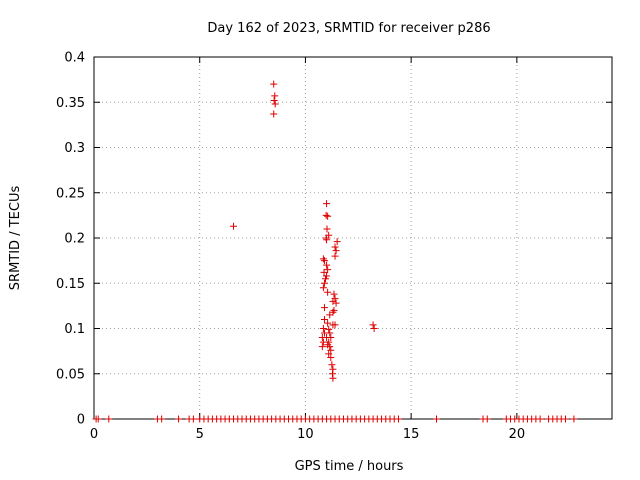 The width and height of the screenshot is (640, 480). Describe the element at coordinates (74, 148) in the screenshot. I see `y-tick-label: 0.3` at that location.